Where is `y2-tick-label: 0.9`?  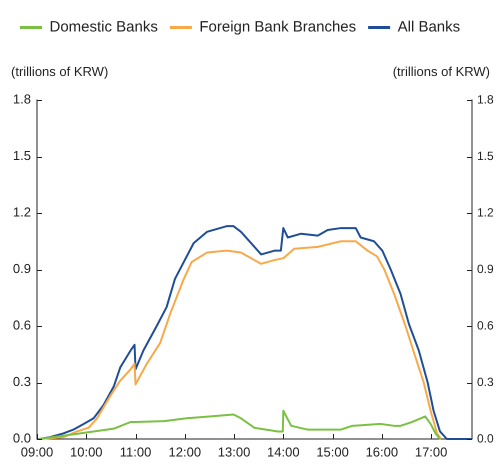 y2-tick-label: 0.9 is located at coordinates (485, 269).